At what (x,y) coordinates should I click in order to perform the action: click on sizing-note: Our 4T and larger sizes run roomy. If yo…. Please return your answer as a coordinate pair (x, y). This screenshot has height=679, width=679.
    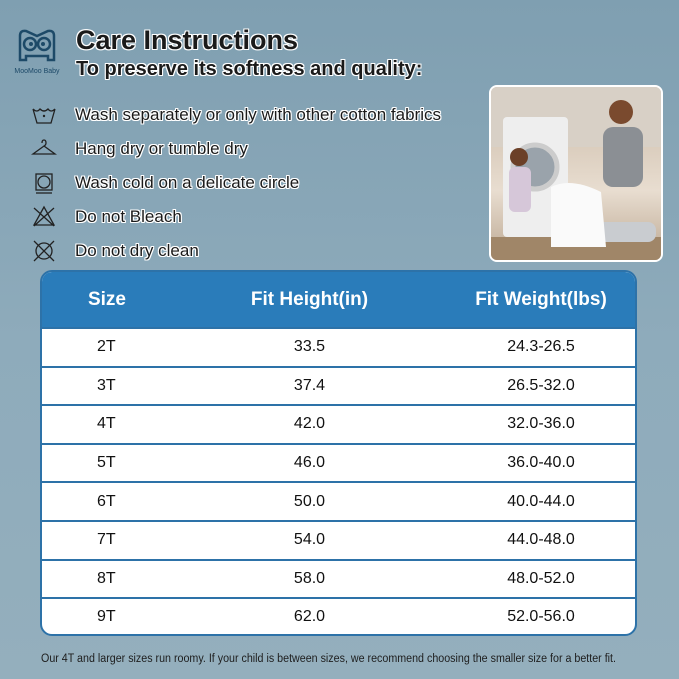
    Looking at the image, I should click on (329, 659).